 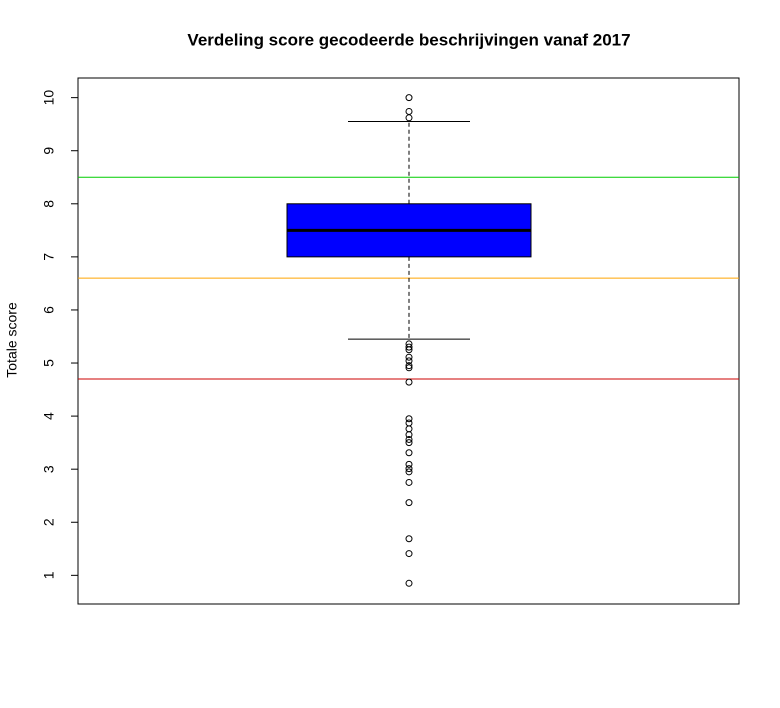 I want to click on y-tick-label: 1, so click(x=49, y=575).